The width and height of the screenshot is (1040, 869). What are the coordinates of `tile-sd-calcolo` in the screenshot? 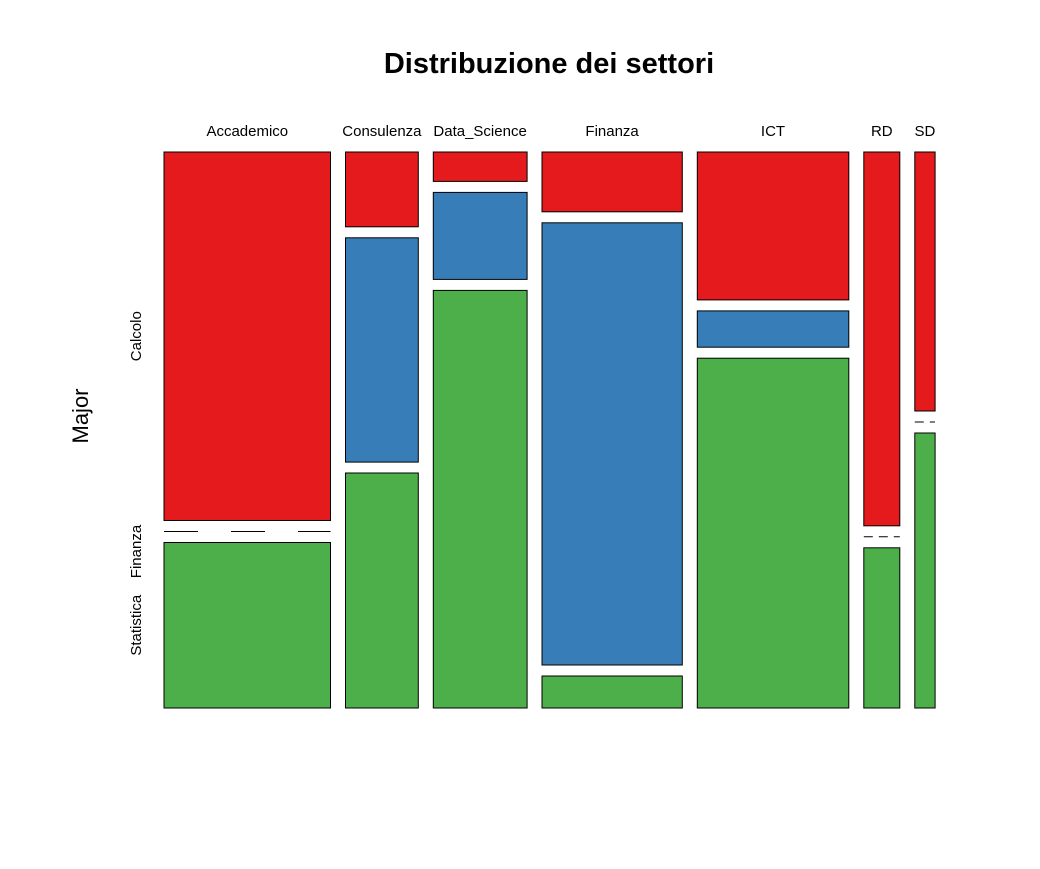 It's located at (925, 281).